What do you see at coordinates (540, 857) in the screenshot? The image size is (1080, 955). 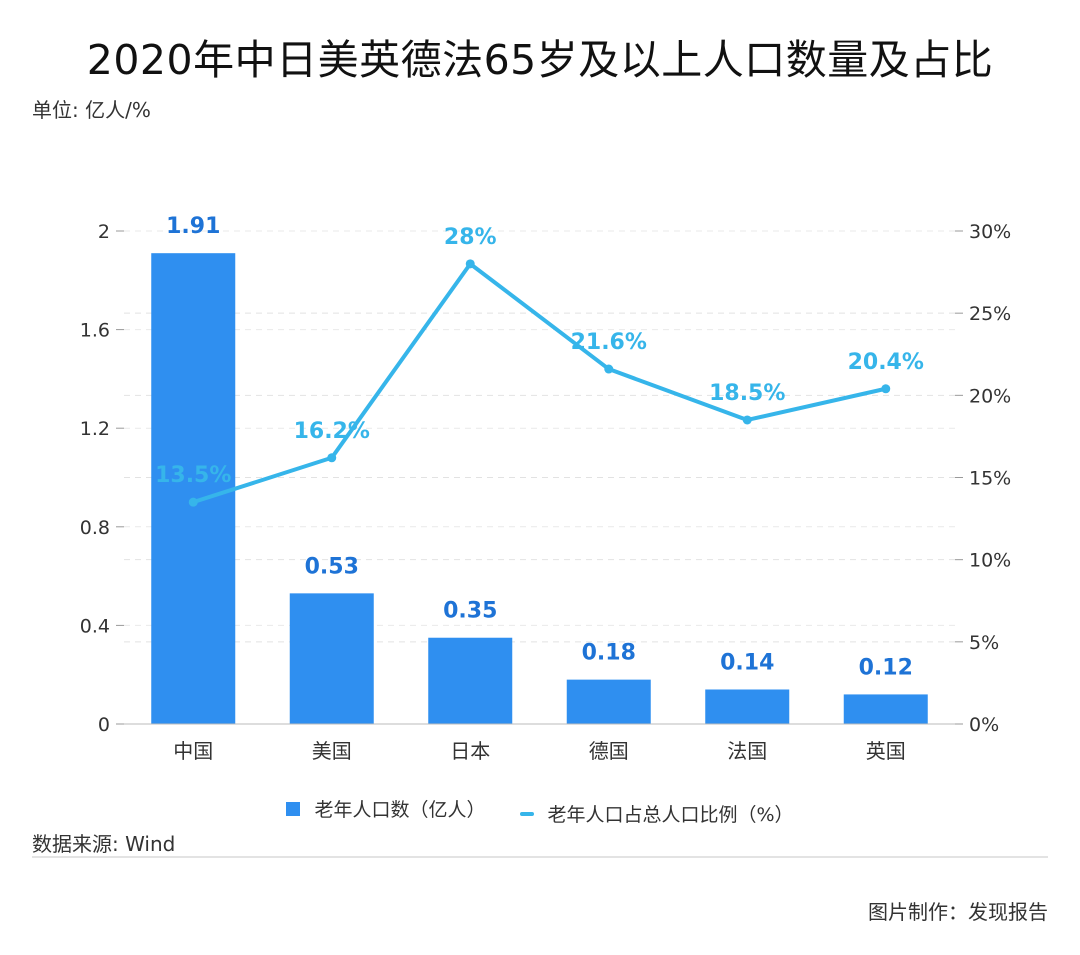 I see `divider` at bounding box center [540, 857].